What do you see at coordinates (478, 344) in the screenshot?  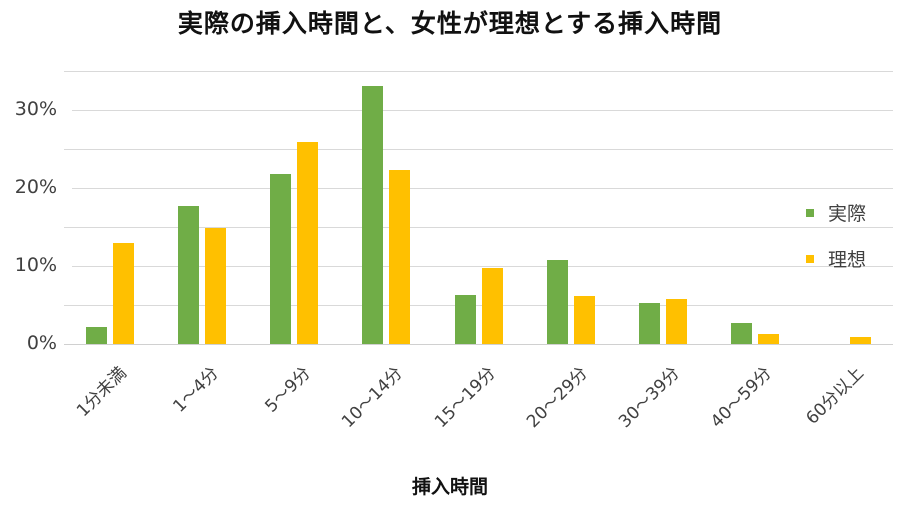 I see `x-axis-line` at bounding box center [478, 344].